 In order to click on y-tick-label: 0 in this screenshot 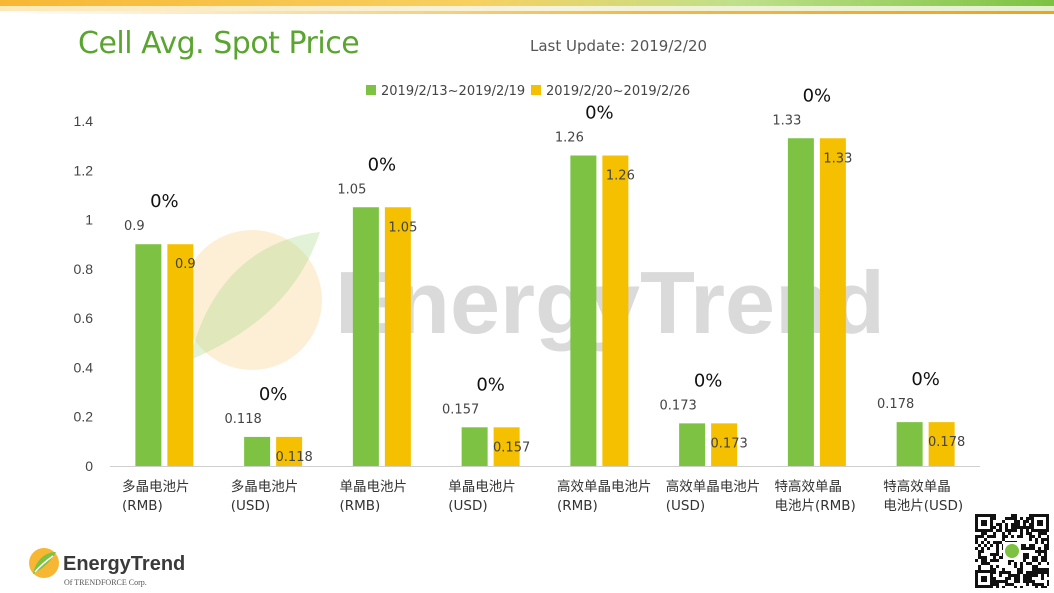, I will do `click(89, 466)`.